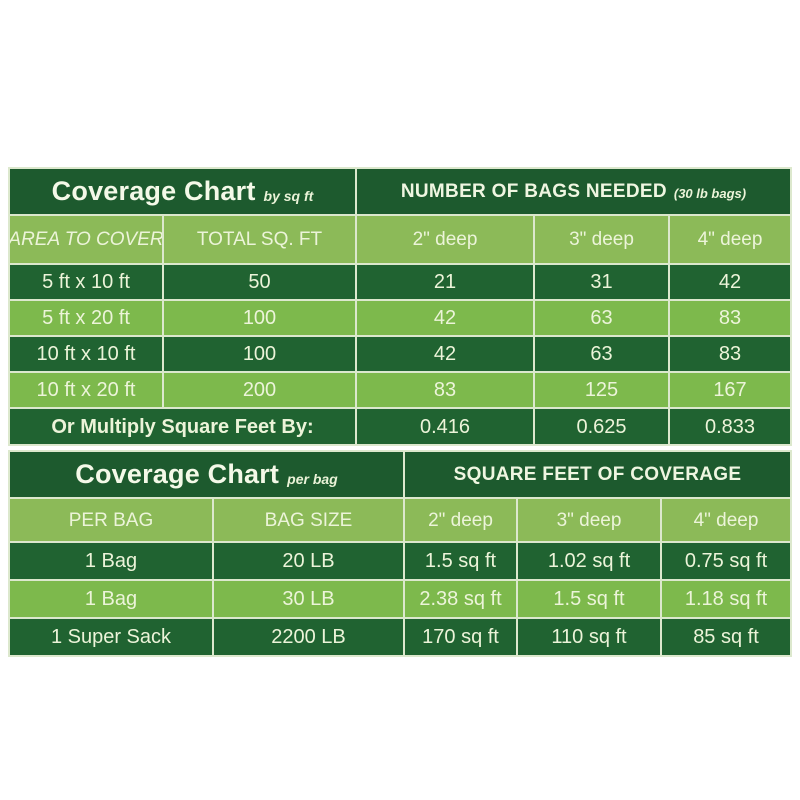 The width and height of the screenshot is (800, 800). Describe the element at coordinates (259, 239) in the screenshot. I see `column-header-total-sqft: TOTAL SQ. FT` at that location.